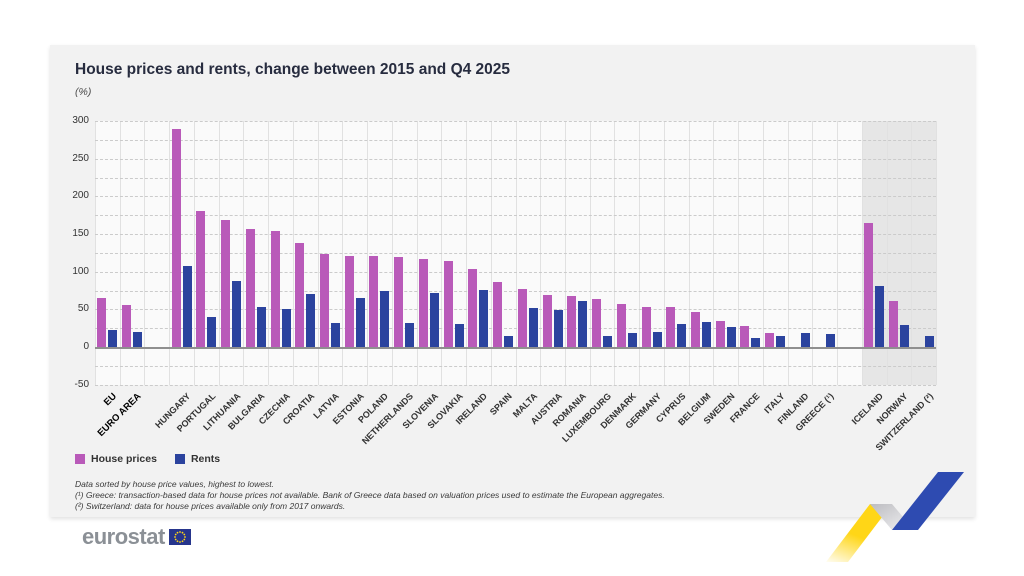 This screenshot has width=1024, height=576. I want to click on eu-flag-icon, so click(179, 537).